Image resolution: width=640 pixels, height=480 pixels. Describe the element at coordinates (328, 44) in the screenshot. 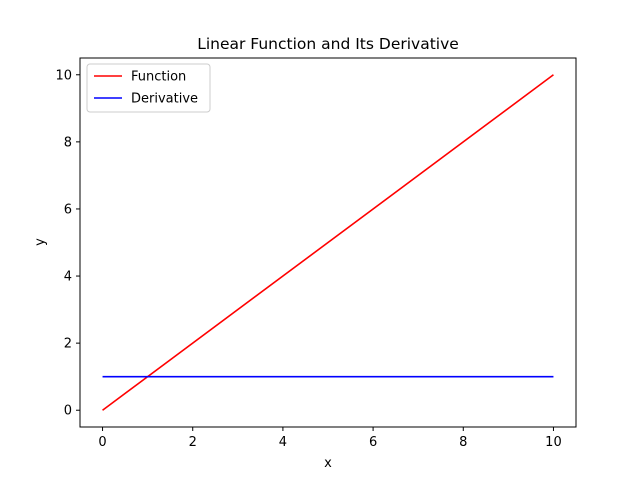

I see `chart-title: Linear Function and Its Derivative` at that location.